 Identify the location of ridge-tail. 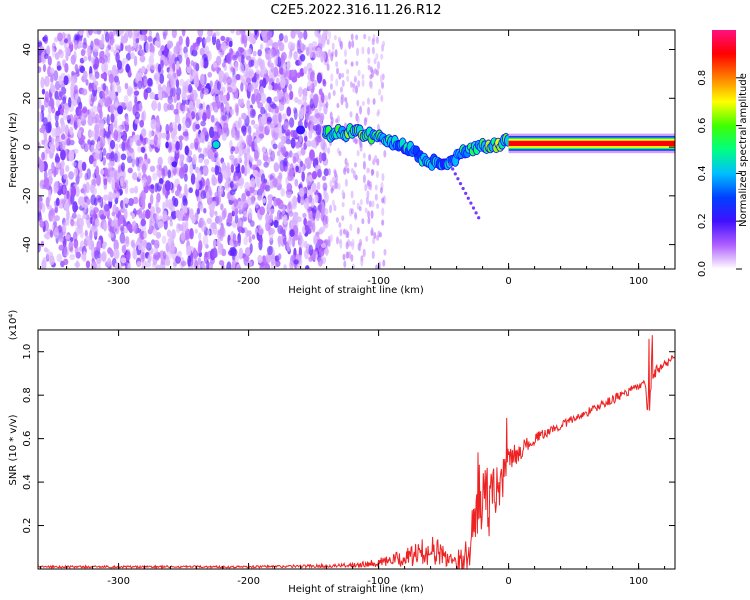
(473, 208).